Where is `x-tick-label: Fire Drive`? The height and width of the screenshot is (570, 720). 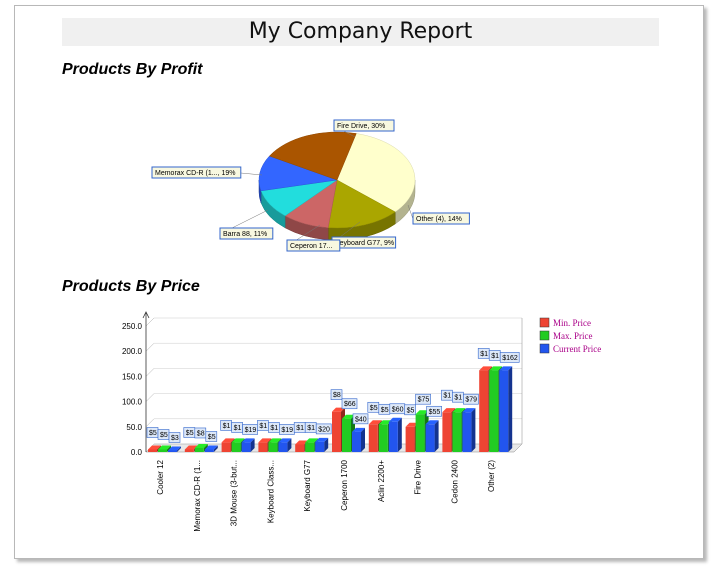
x-tick-label: Fire Drive is located at coordinates (418, 476).